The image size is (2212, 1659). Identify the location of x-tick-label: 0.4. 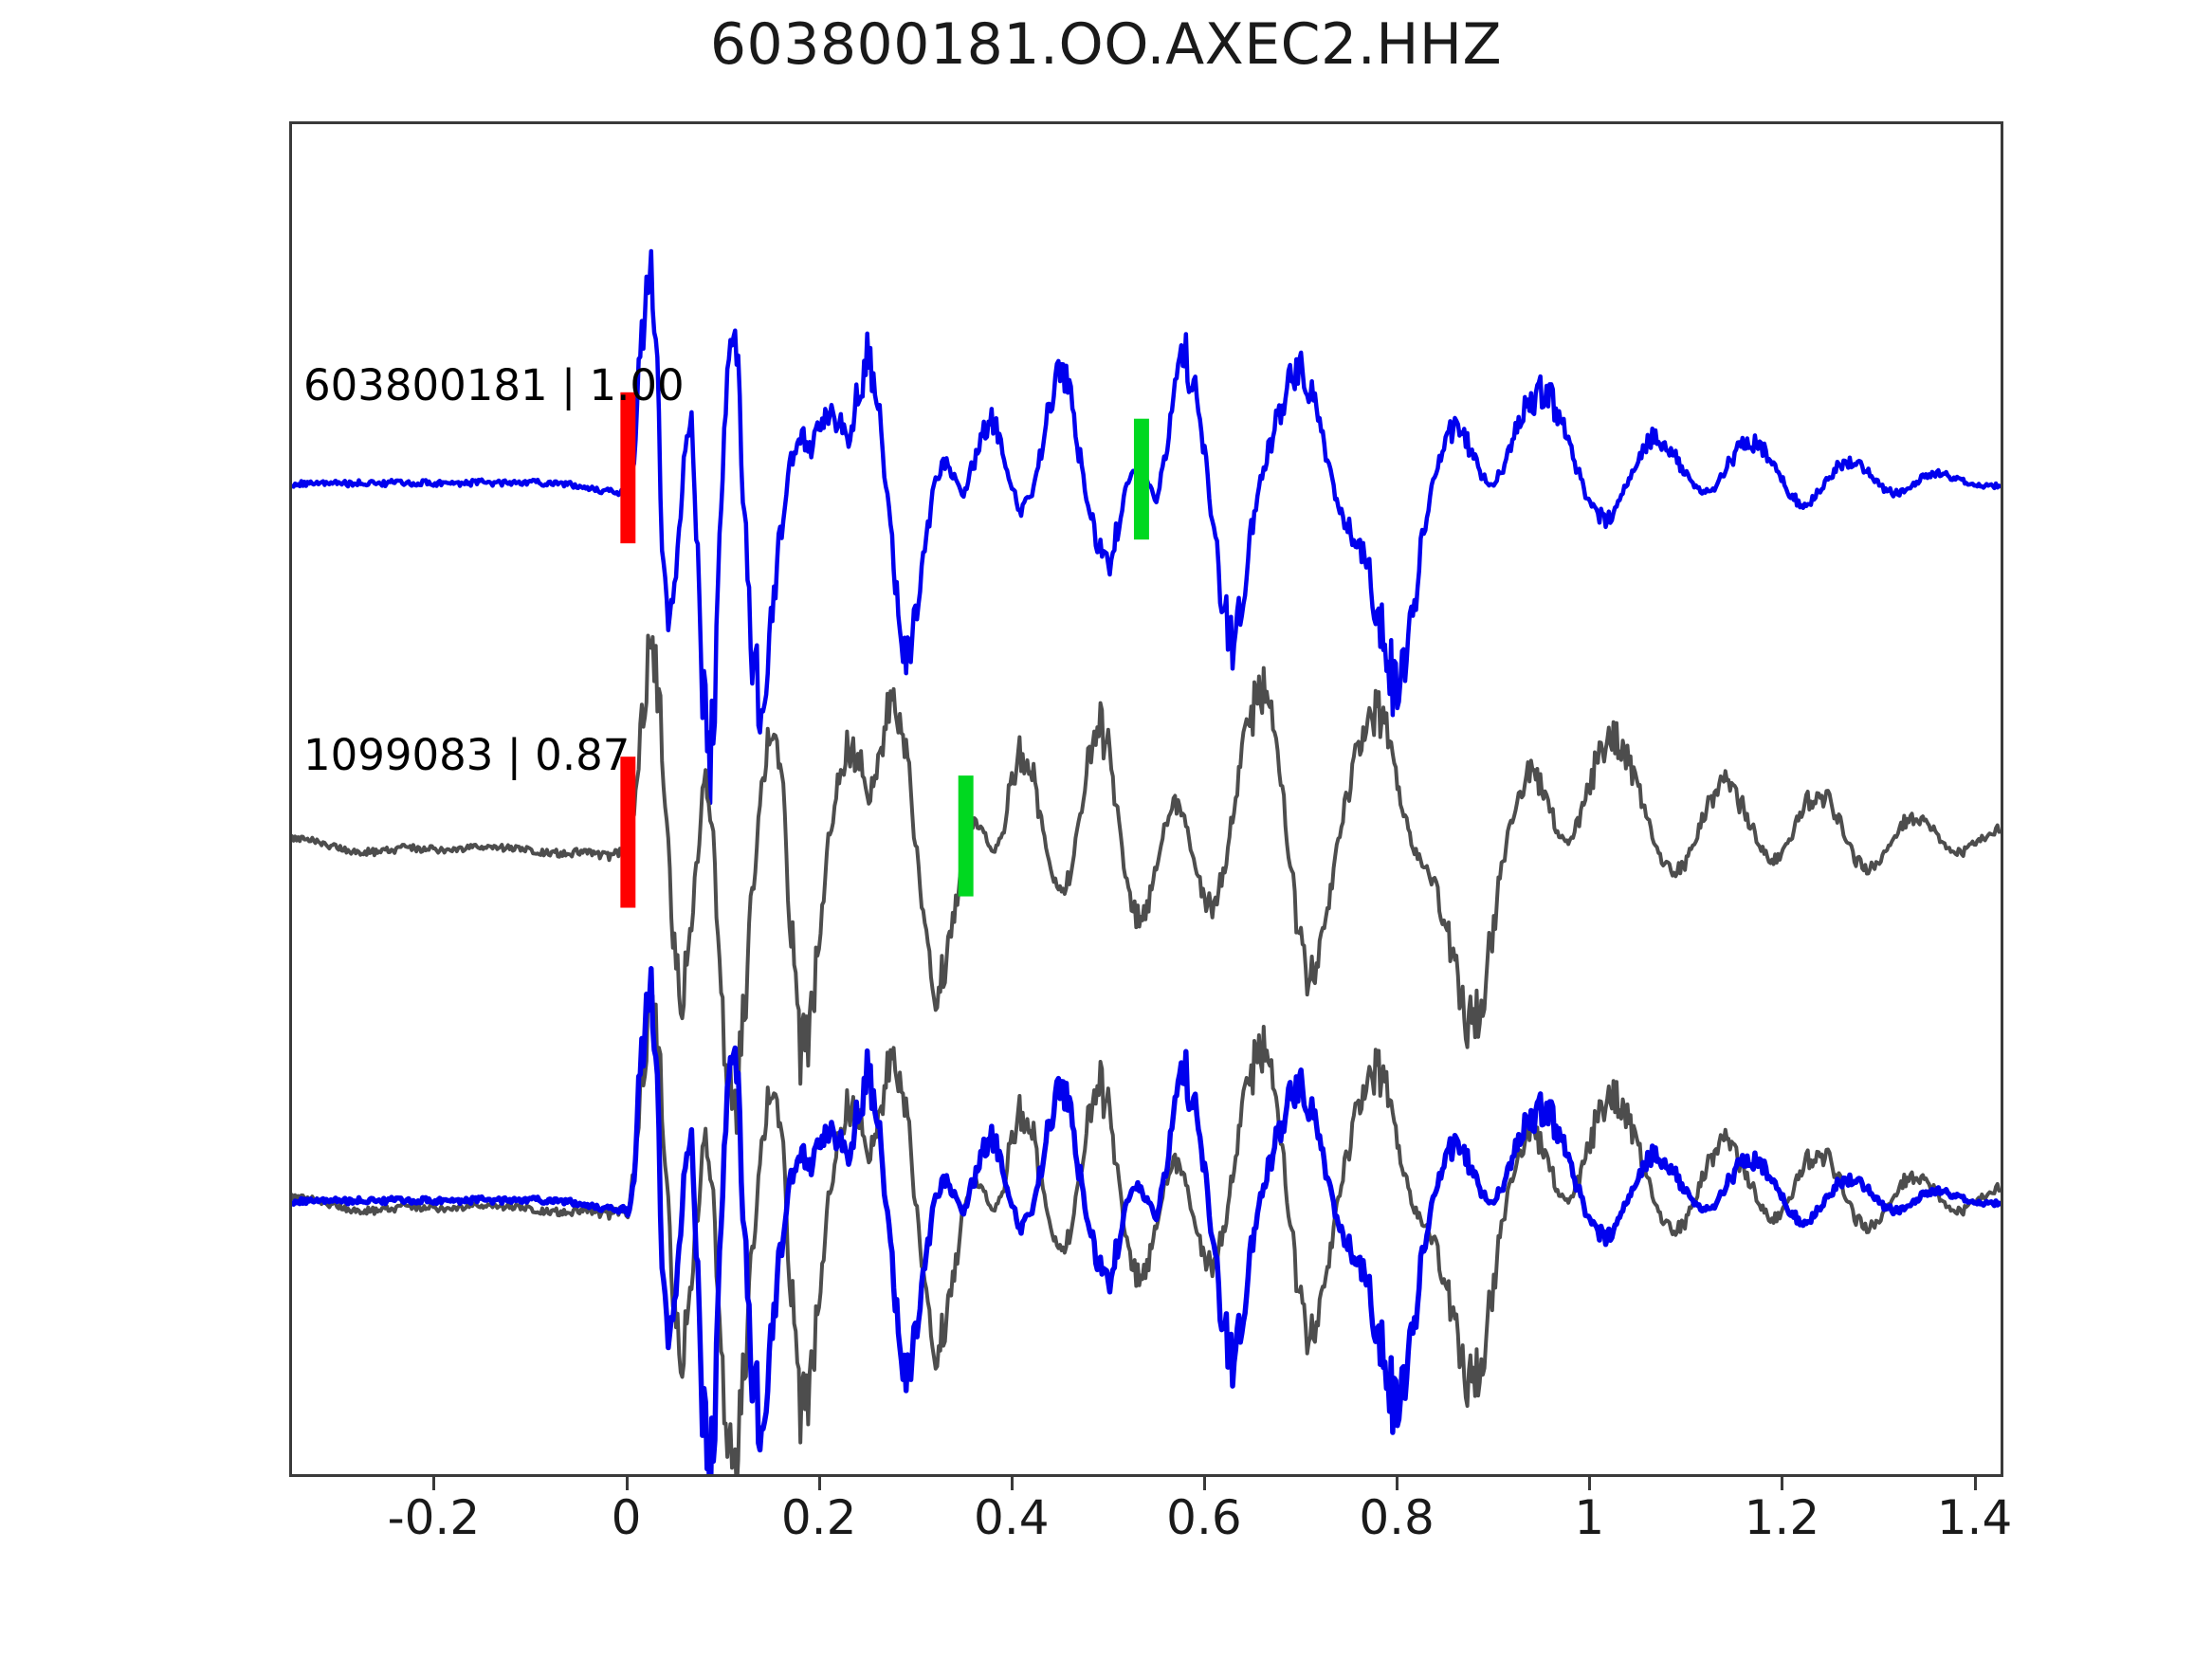
(1012, 1517).